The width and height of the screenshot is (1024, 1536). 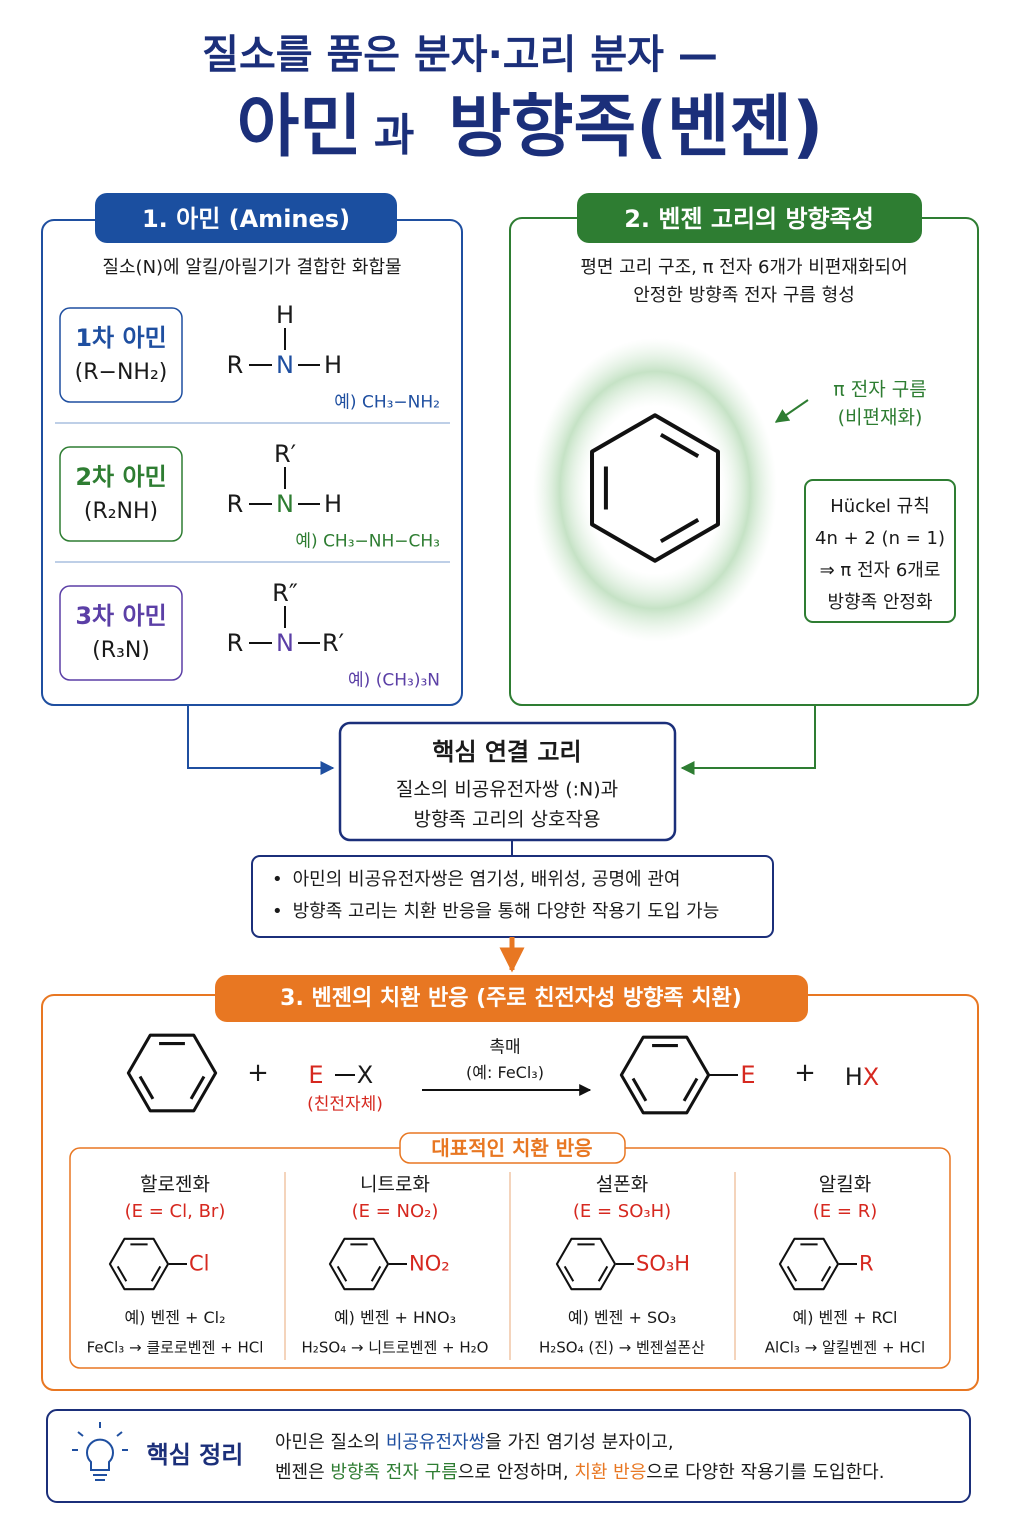 What do you see at coordinates (395, 1347) in the screenshot?
I see `reaction-result: H₂SO₄ → 니트로벤젠 + H₂O` at bounding box center [395, 1347].